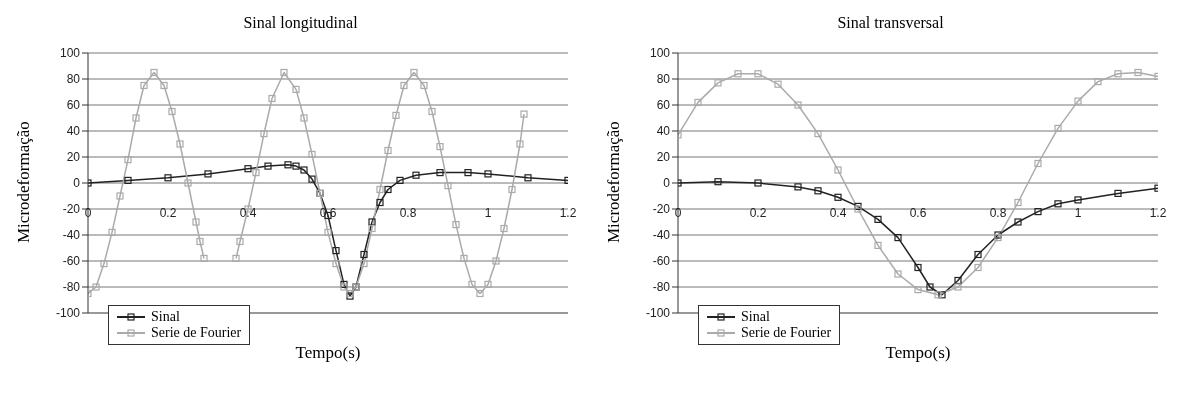 The height and width of the screenshot is (403, 1197). I want to click on x-tick-label: 0.6, so click(918, 213).